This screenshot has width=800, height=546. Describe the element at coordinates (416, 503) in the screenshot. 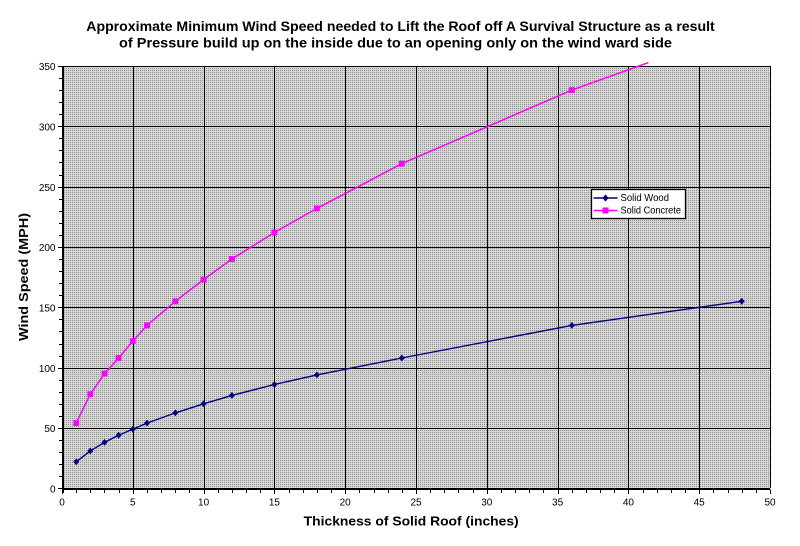

I see `svg-text: 25` at that location.